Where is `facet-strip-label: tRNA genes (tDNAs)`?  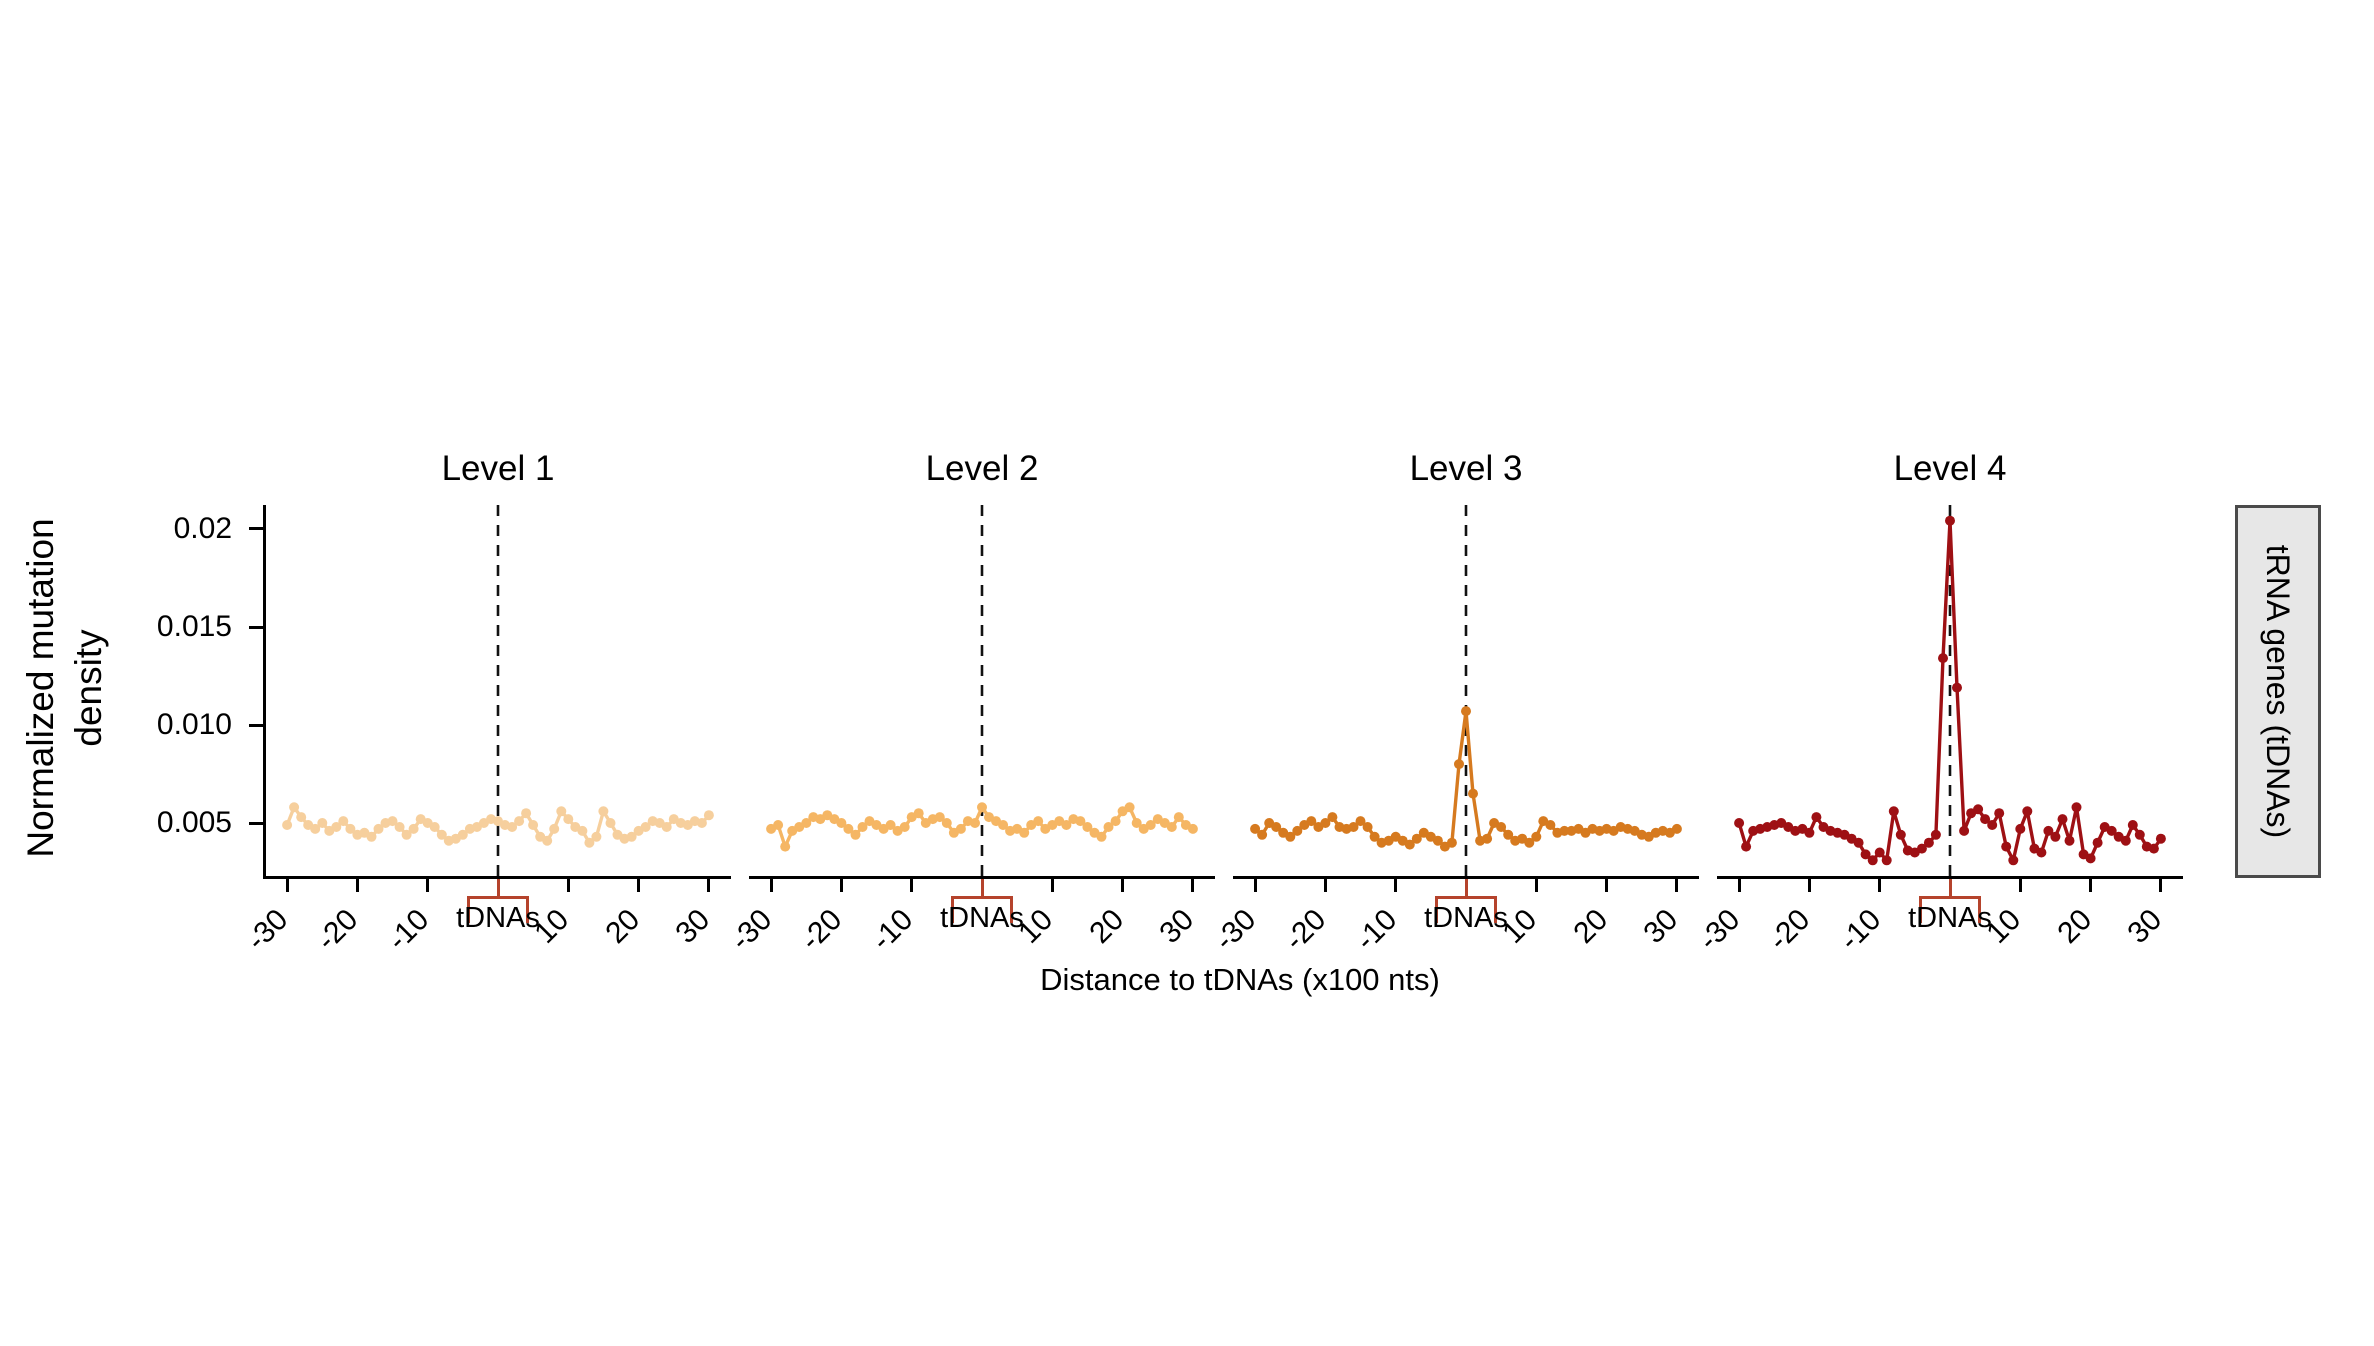 facet-strip-label: tRNA genes (tDNAs) is located at coordinates (2278, 691).